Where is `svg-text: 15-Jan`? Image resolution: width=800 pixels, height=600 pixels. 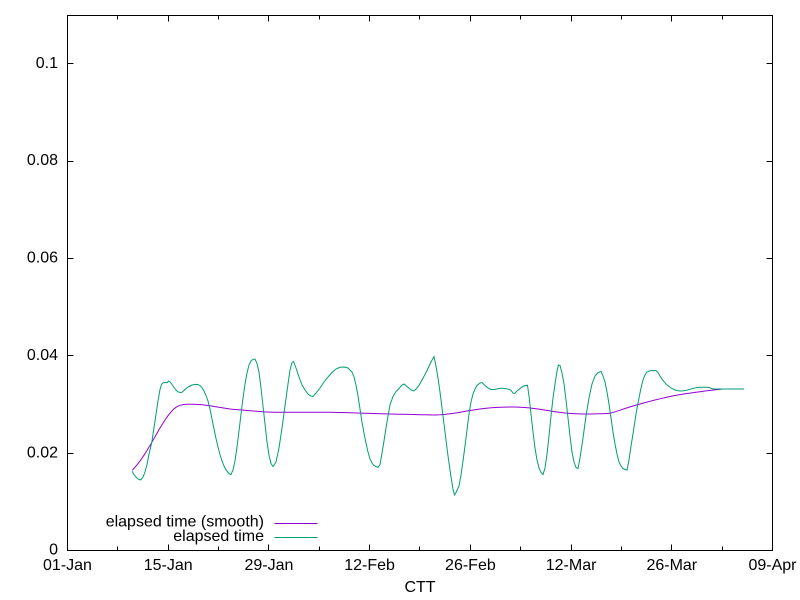 svg-text: 15-Jan is located at coordinates (168, 565).